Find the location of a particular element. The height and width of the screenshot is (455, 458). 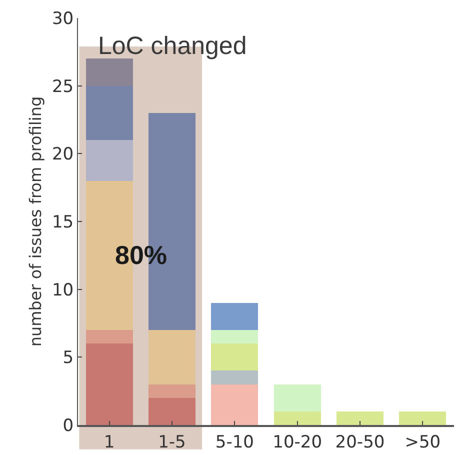

y-tick-label: 30 is located at coordinates (63, 18).